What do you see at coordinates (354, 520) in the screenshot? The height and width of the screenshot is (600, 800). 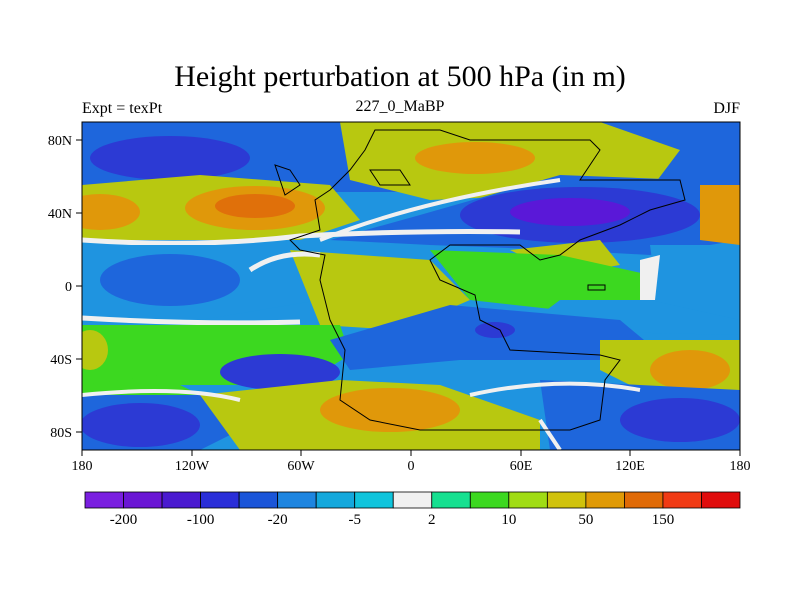 I see `colorbar-label: -5` at bounding box center [354, 520].